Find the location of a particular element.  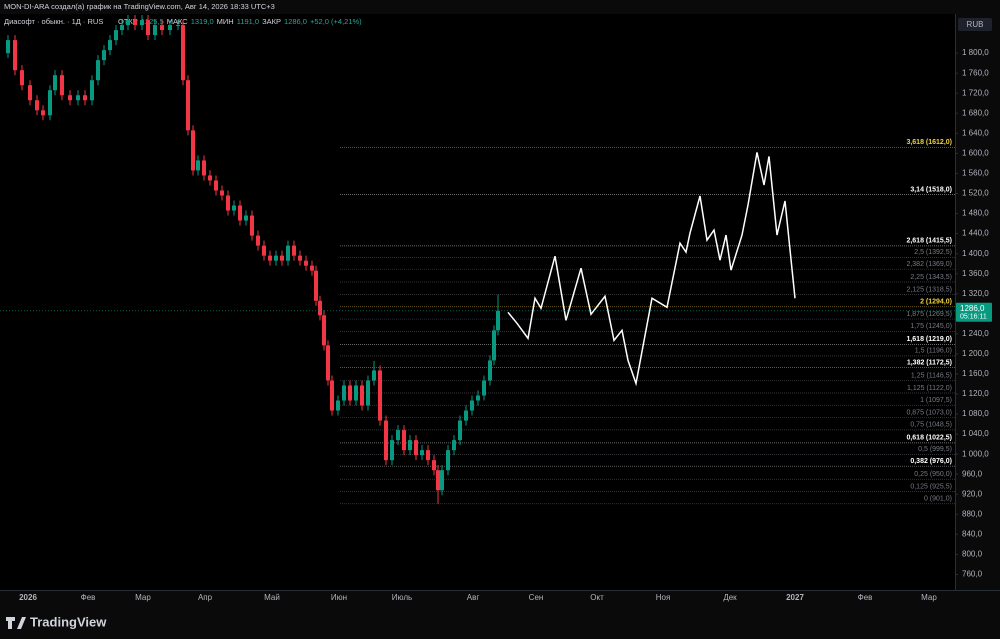

ohlc-label: 1319,0 is located at coordinates (202, 21).